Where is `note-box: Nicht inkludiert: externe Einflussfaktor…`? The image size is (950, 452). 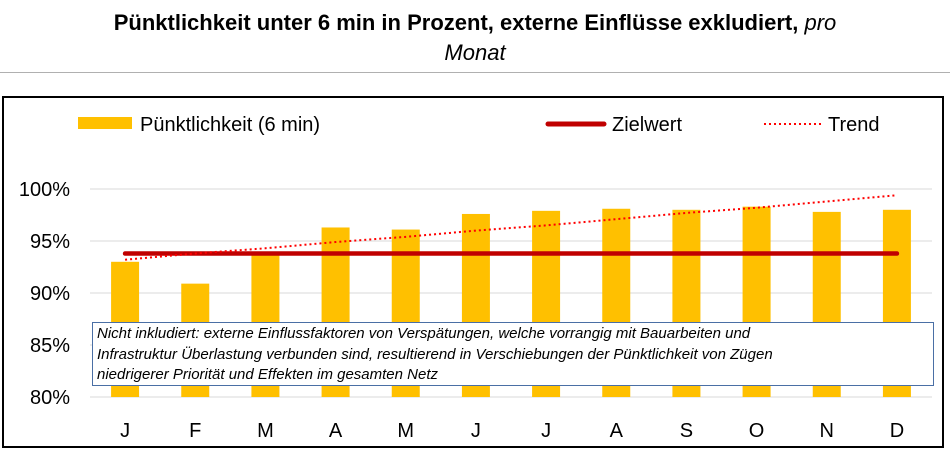
note-box: Nicht inkludiert: externe Einflussfaktor… is located at coordinates (513, 354).